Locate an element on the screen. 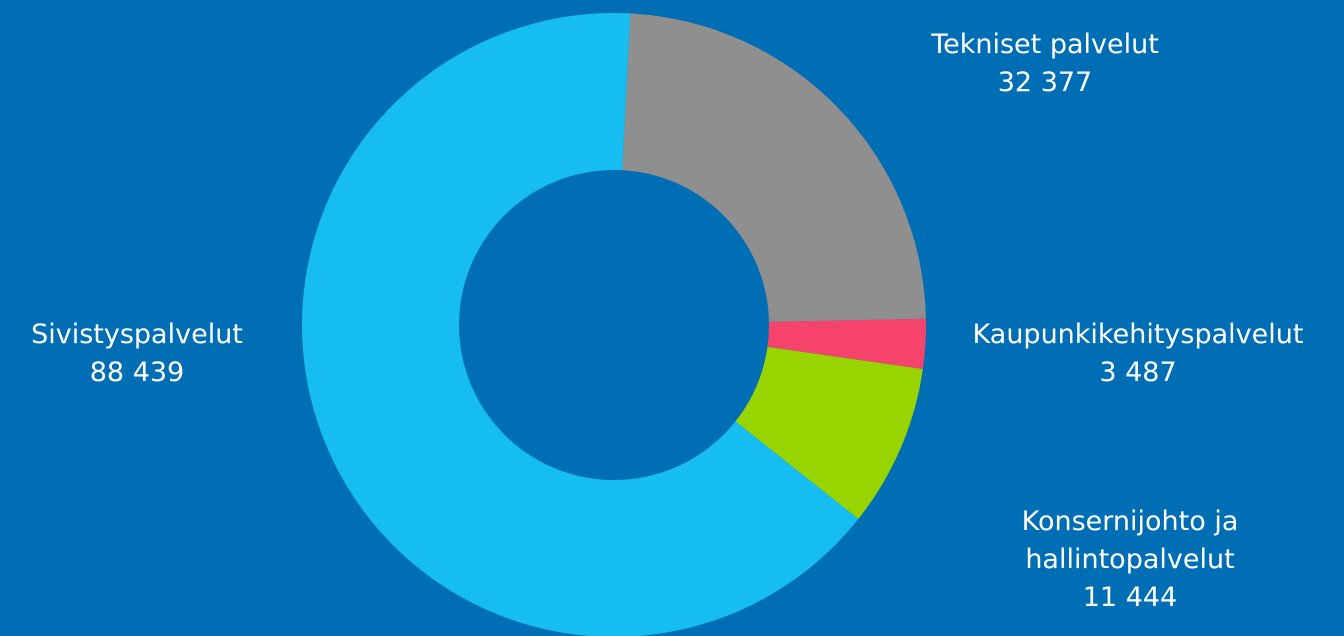  slice-name: Tekniset palvelut is located at coordinates (1045, 44).